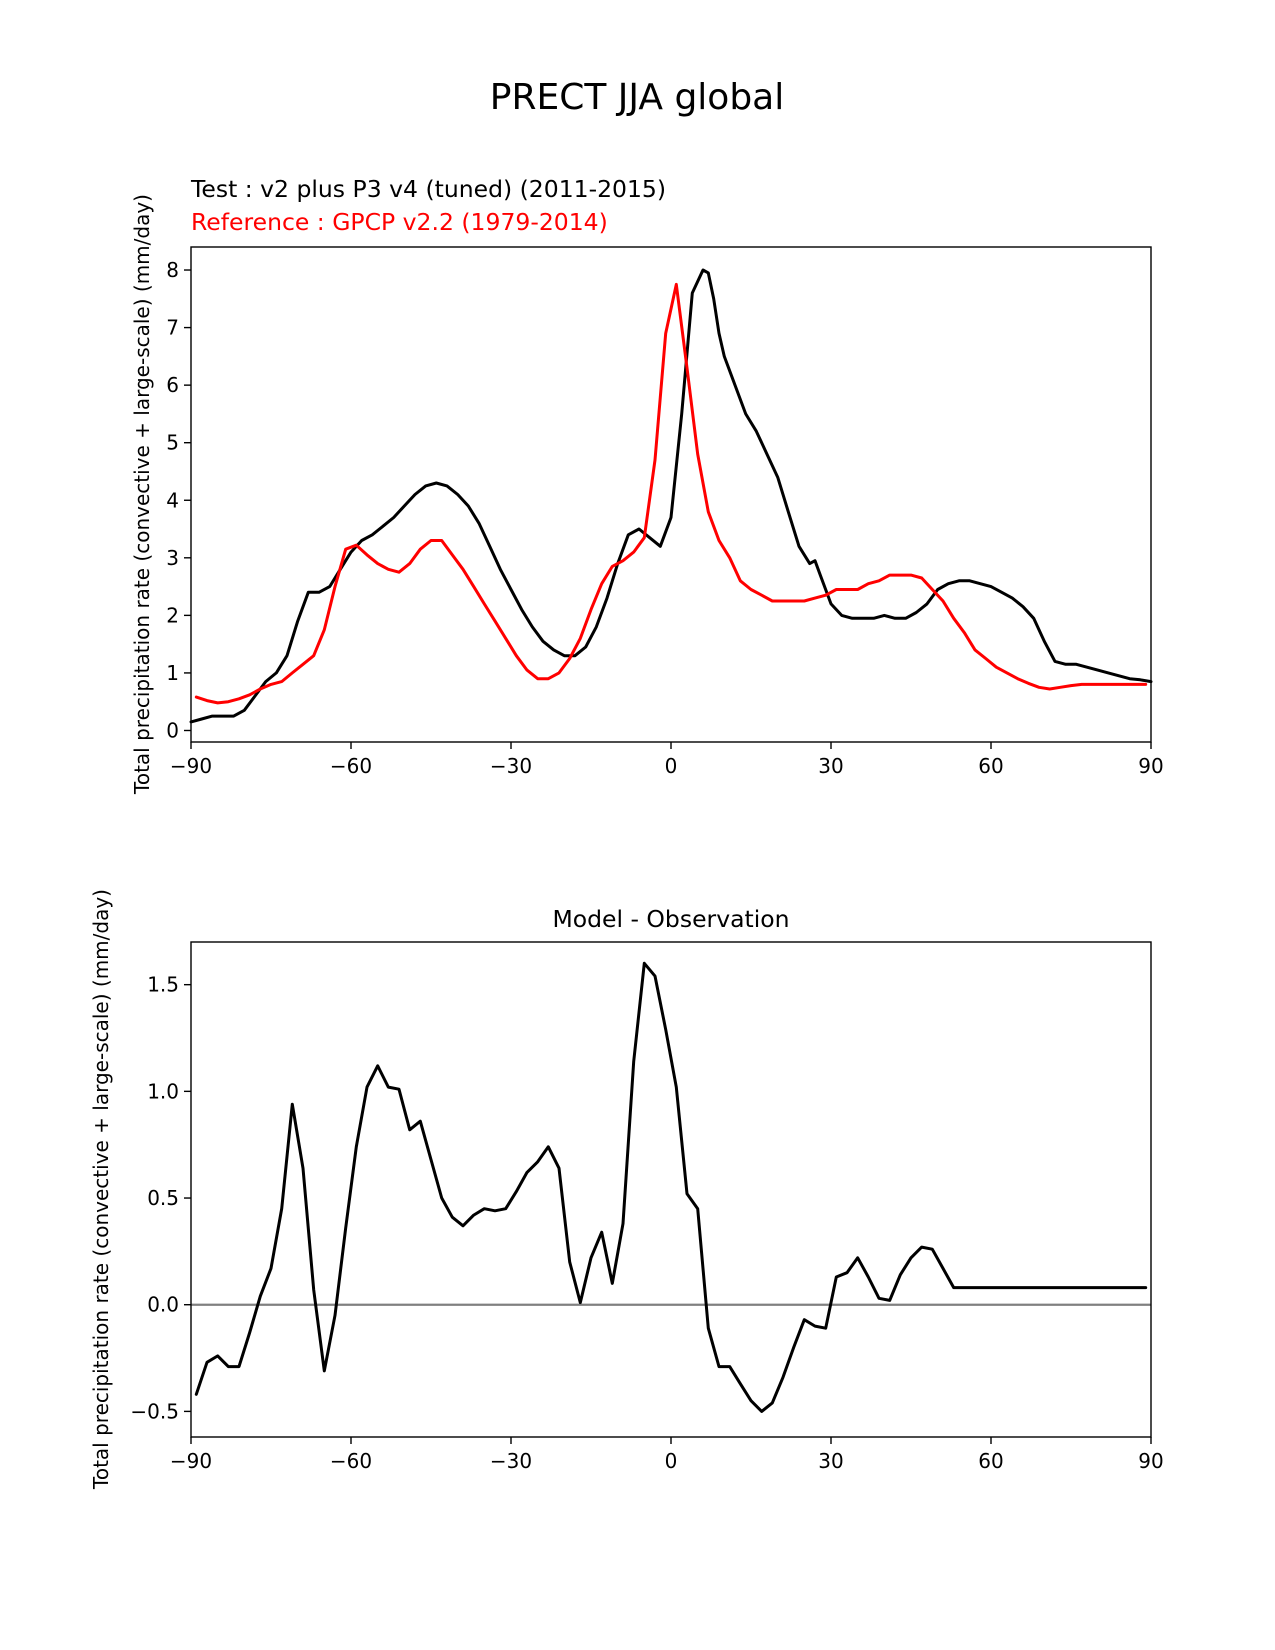  I want to click on top-y-tick-label: 8, so click(172, 270).